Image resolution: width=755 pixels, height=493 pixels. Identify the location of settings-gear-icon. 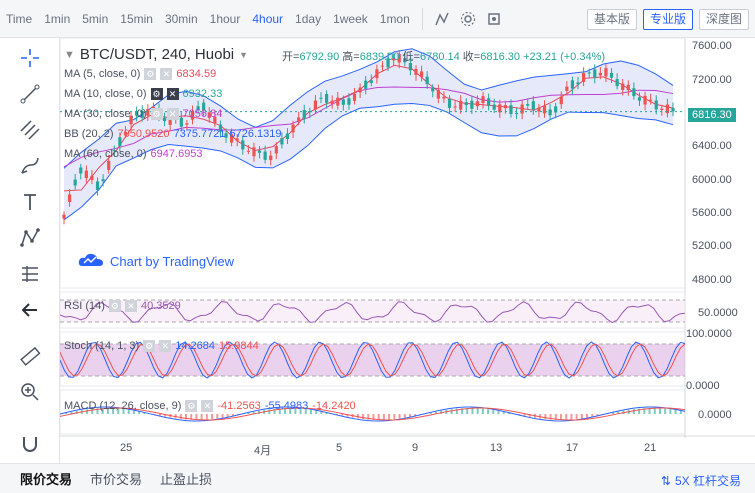
(468, 19).